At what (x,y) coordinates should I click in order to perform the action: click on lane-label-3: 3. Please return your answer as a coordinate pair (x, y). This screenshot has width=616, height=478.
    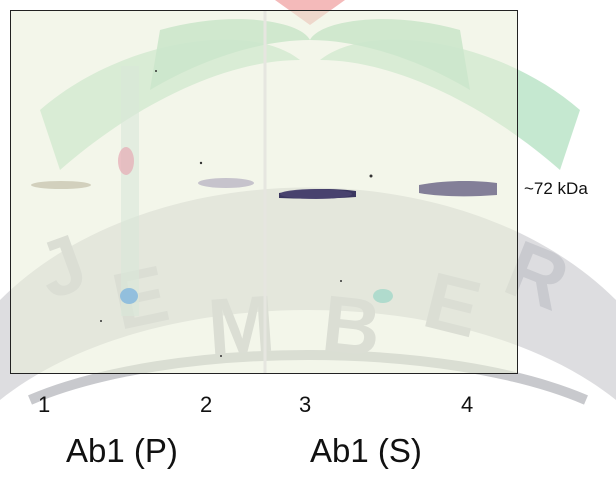
    Looking at the image, I should click on (305, 404).